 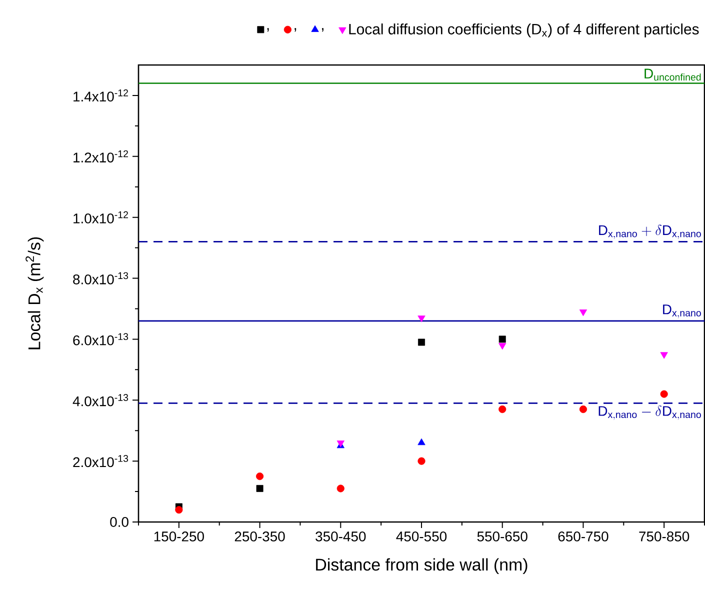 What do you see at coordinates (649, 413) in the screenshot?
I see `ref-line-label: $\mathrm{D}_{\mathrm{x,nano}}-\delta\mathrm{D}_{\mathrm{x,nano}}$` at bounding box center [649, 413].